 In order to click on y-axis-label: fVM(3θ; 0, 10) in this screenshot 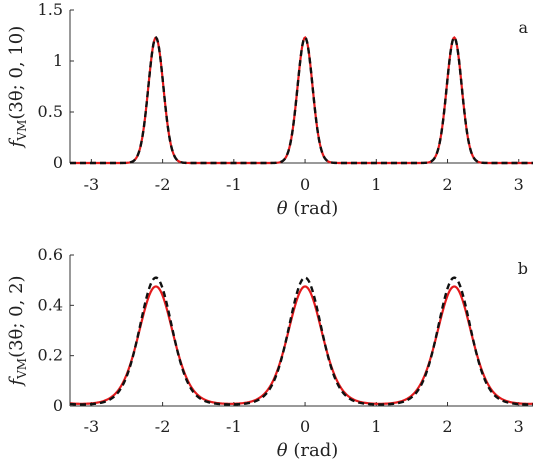, I will do `click(17, 88)`.